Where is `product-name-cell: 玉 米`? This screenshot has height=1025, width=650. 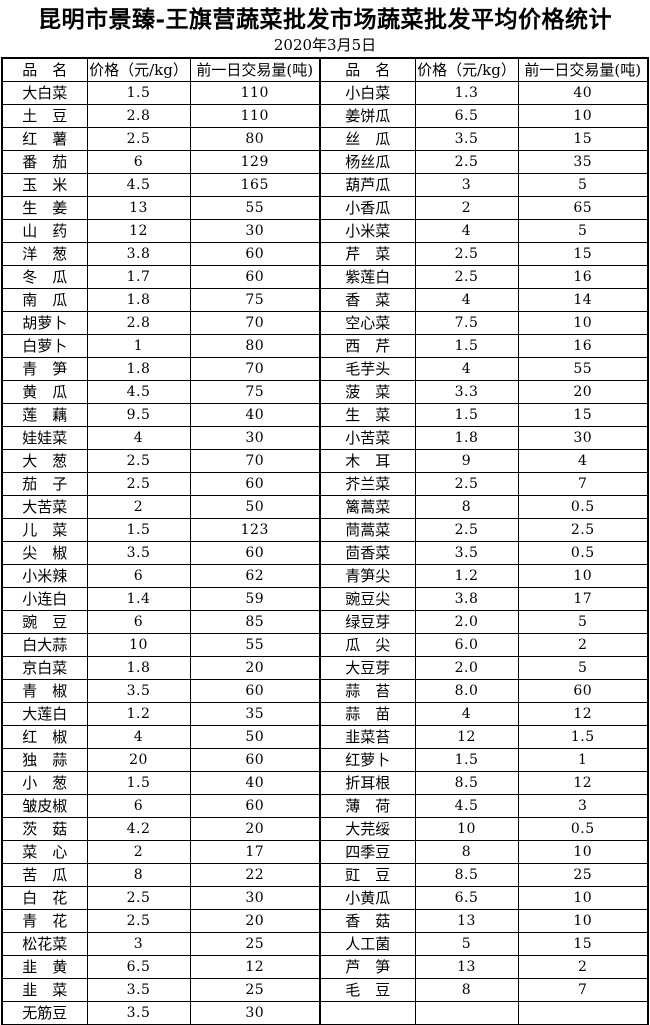
product-name-cell: 玉 米 is located at coordinates (44, 185).